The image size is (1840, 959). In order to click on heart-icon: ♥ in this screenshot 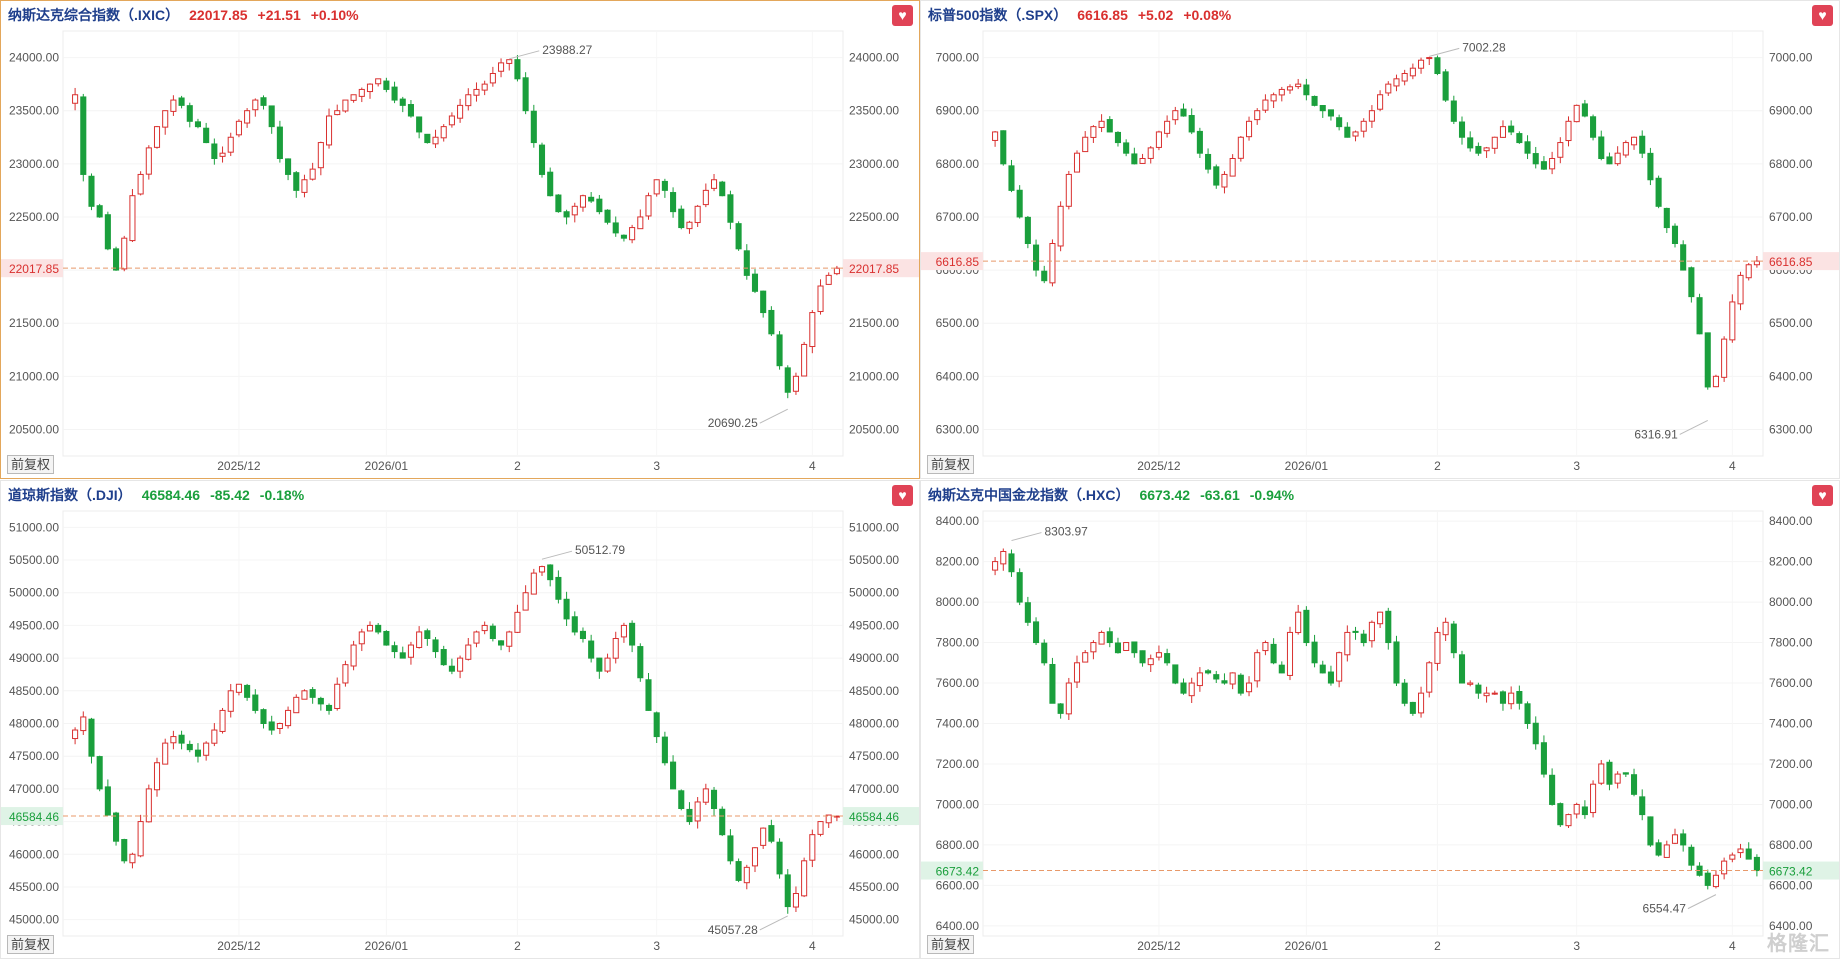, I will do `click(902, 15)`.